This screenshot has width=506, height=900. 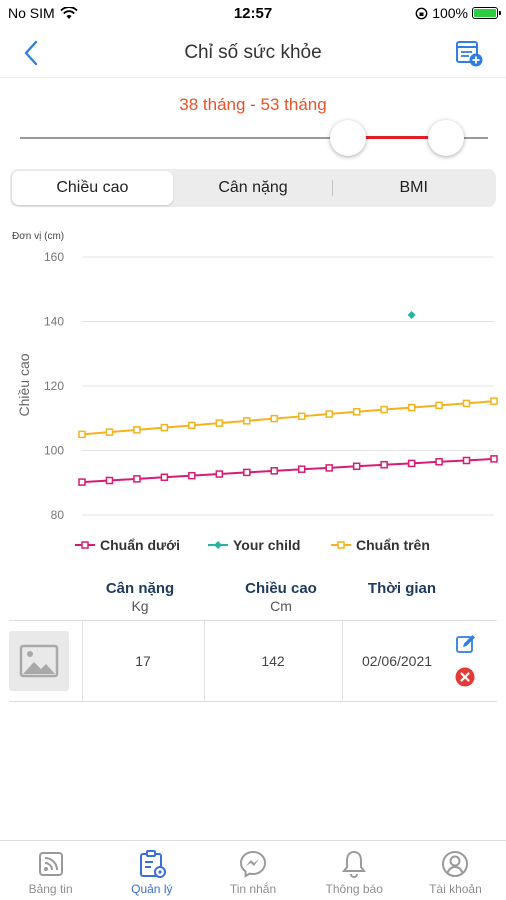 I want to click on legend-item: Chuẩn dưới, so click(x=127, y=545).